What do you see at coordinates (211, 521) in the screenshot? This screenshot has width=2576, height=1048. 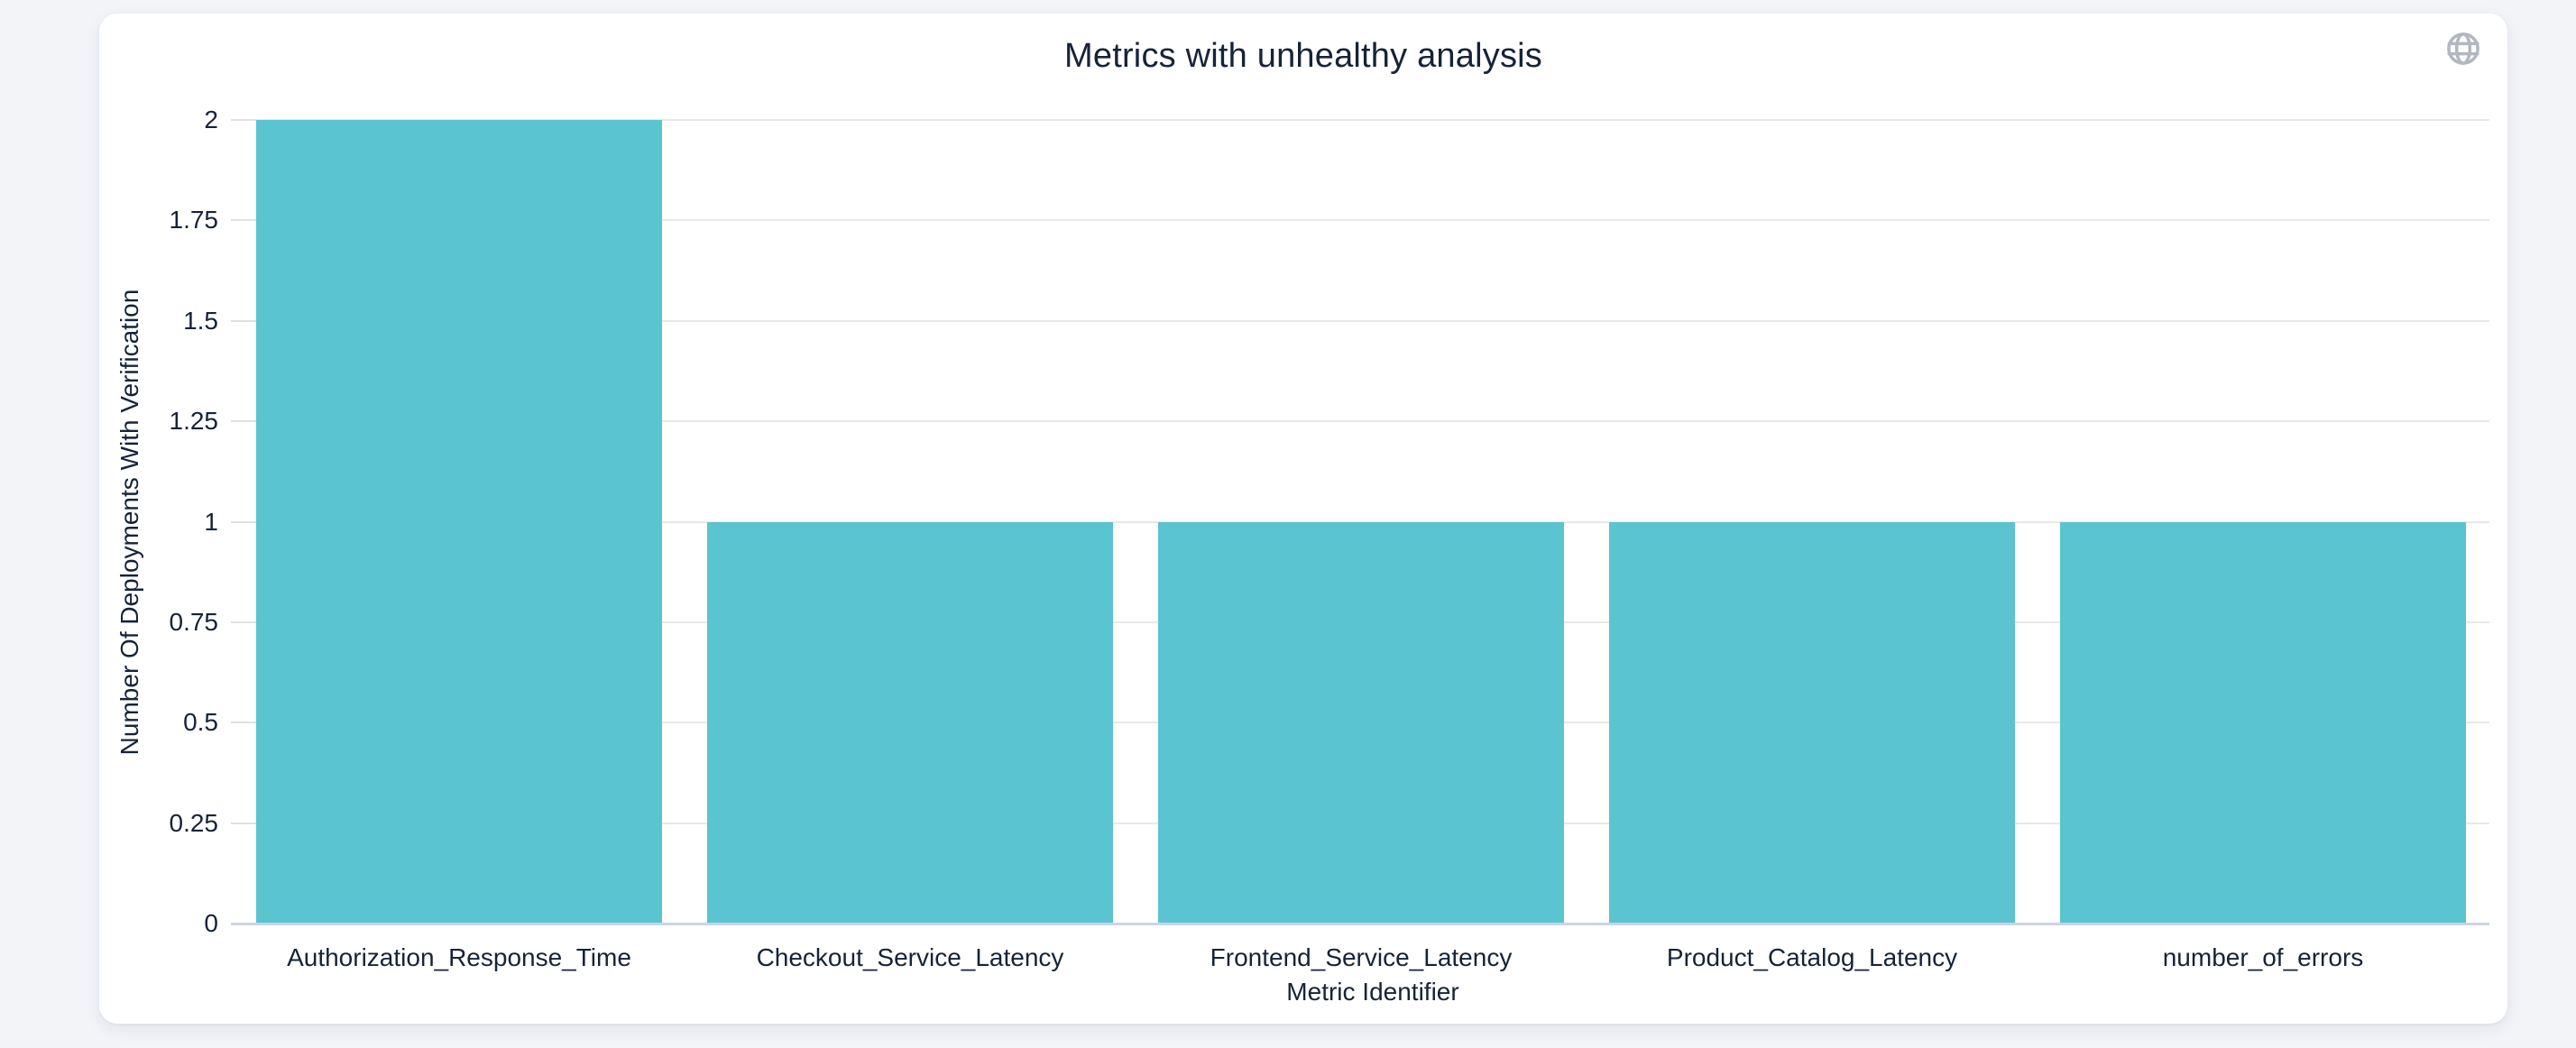 I see `y-tick-label: 1` at bounding box center [211, 521].